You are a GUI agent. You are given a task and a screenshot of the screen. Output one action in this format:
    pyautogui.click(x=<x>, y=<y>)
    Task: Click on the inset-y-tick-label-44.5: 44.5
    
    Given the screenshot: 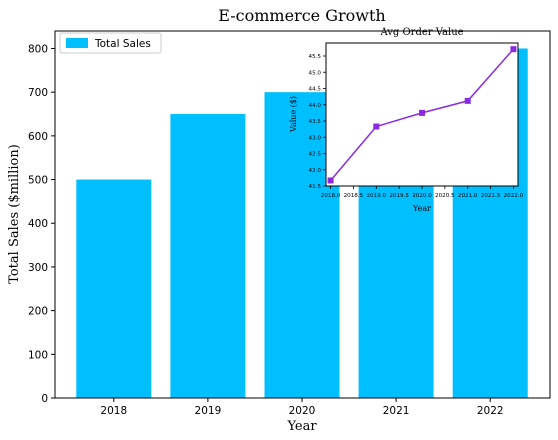 What is the action you would take?
    pyautogui.click(x=315, y=90)
    